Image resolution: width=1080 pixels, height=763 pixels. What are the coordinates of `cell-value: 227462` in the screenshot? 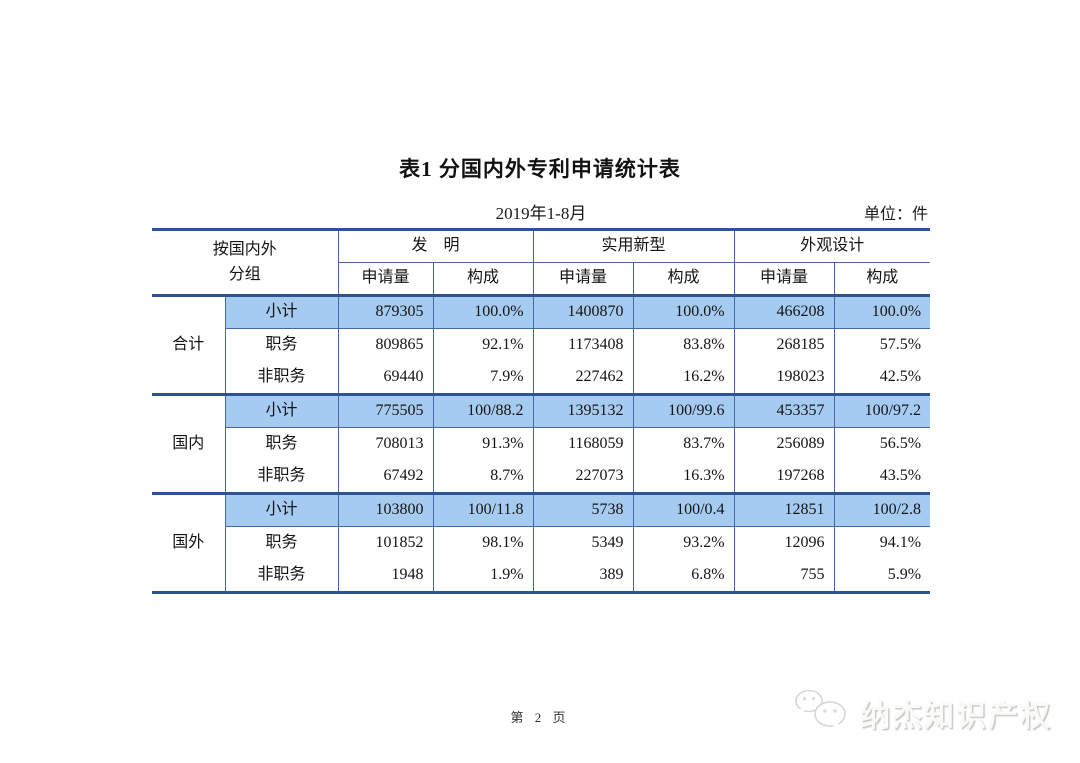 It's located at (583, 378).